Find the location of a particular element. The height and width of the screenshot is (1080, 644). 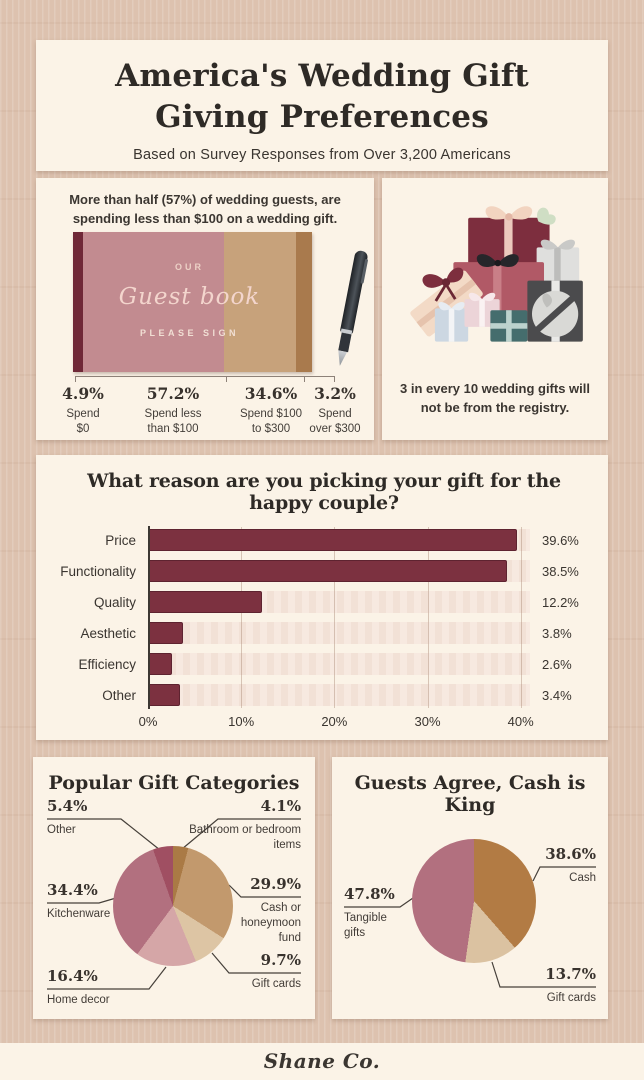

book-sign-label: PLEASE SIGN is located at coordinates (189, 333).